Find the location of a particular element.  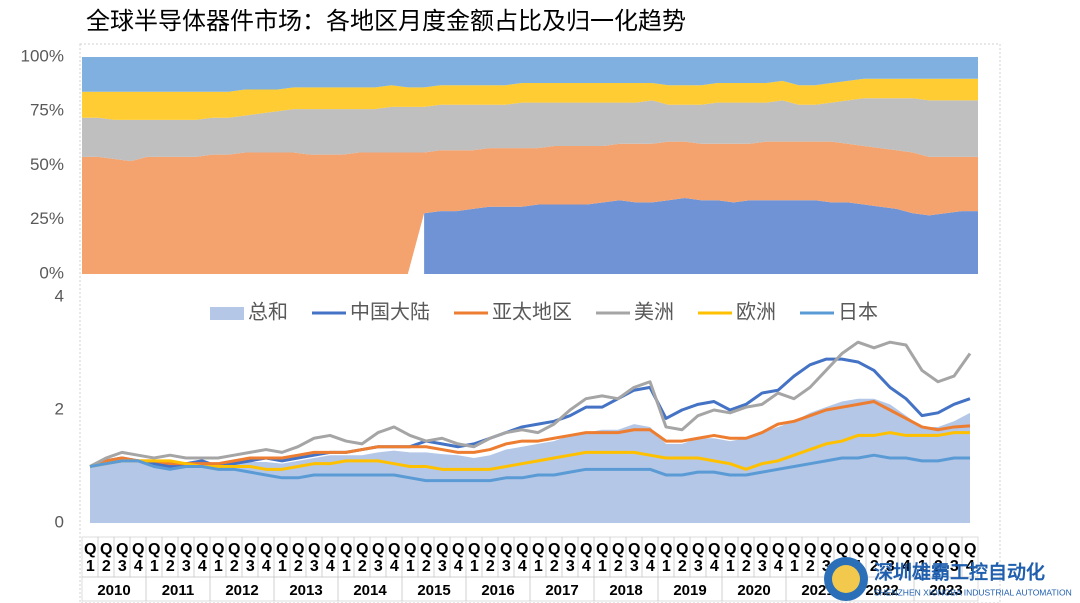

x-group-label: 2019 is located at coordinates (689, 590).